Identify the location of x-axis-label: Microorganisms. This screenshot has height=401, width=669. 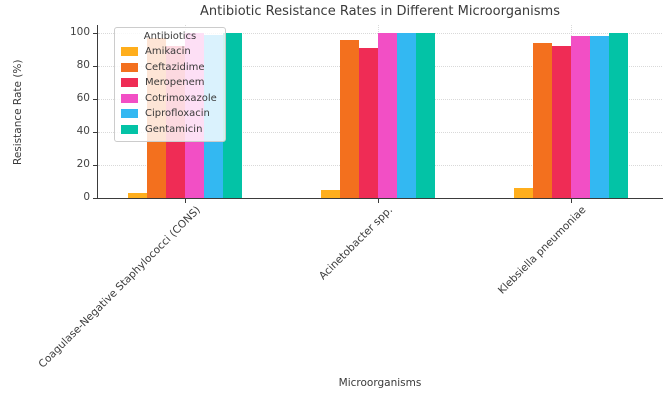
(380, 383).